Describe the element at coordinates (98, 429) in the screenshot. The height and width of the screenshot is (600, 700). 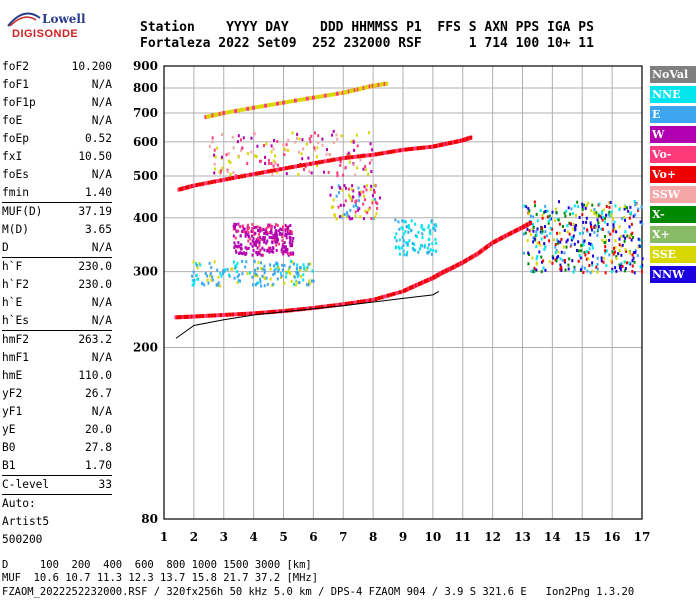
I see `param-value: 20.0` at that location.